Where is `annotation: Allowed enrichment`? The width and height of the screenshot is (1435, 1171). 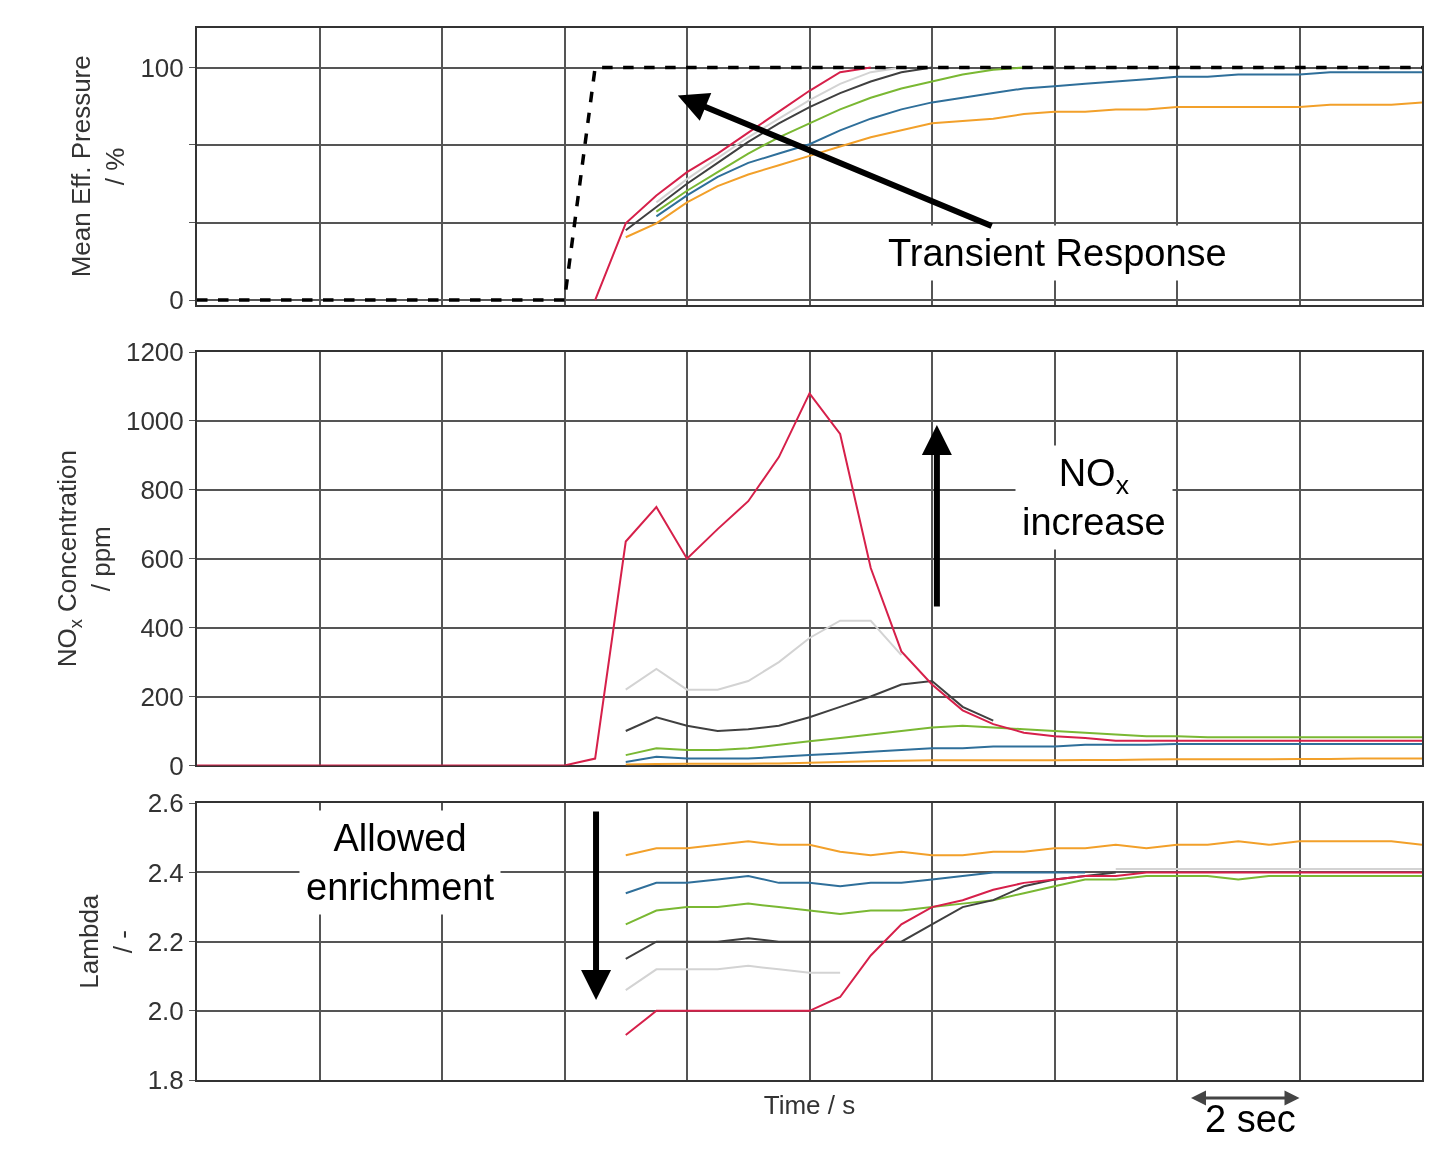
annotation: Allowed enrichment is located at coordinates (400, 863).